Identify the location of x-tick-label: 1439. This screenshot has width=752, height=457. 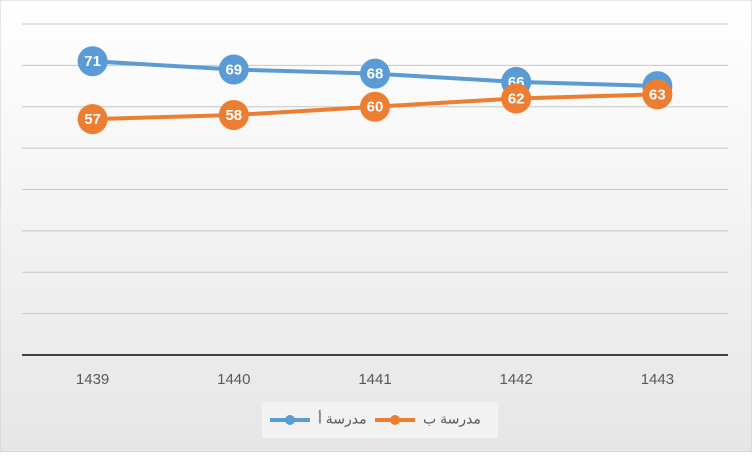
(92, 379).